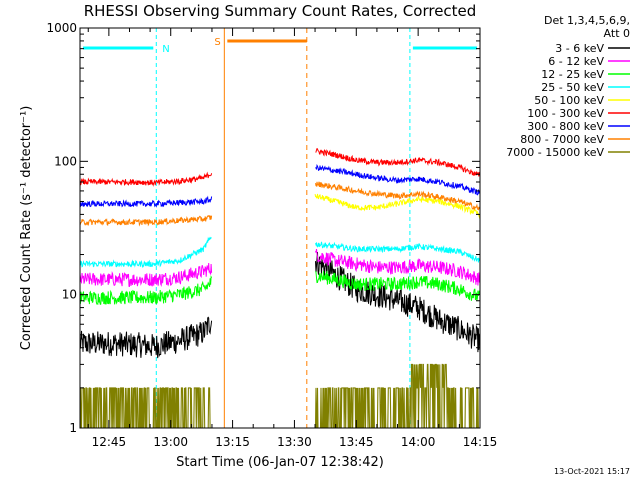  I want to click on series-3-6-kev, so click(280, 305).